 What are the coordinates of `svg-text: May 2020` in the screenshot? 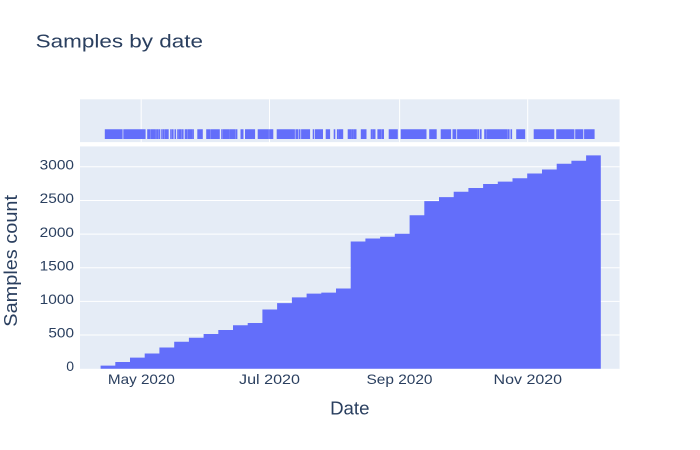 It's located at (141, 379).